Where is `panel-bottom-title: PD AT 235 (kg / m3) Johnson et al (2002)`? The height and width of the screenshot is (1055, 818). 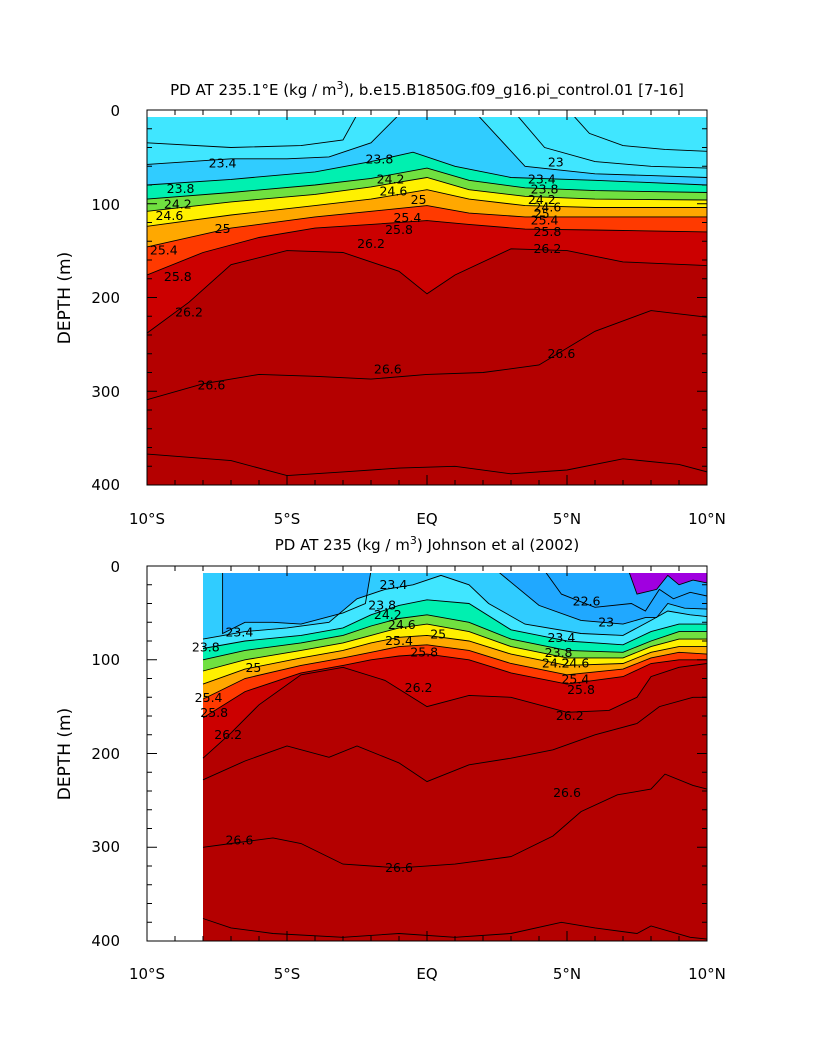 panel-bottom-title: PD AT 235 (kg / m3) Johnson et al (2002) is located at coordinates (427, 544).